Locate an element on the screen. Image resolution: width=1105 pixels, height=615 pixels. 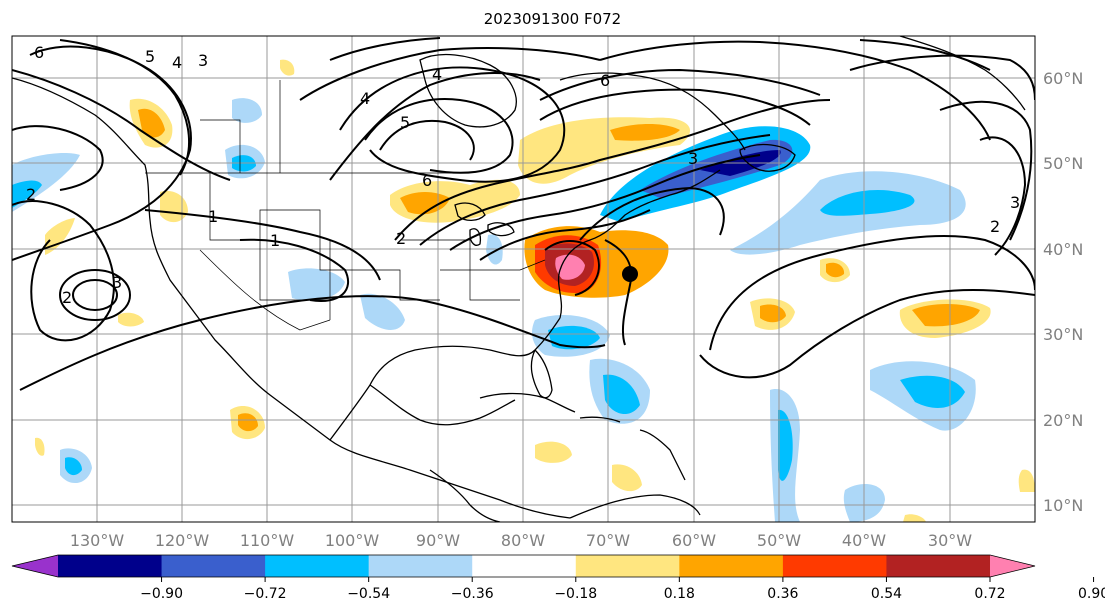
lon-label: 40°W is located at coordinates (864, 540).